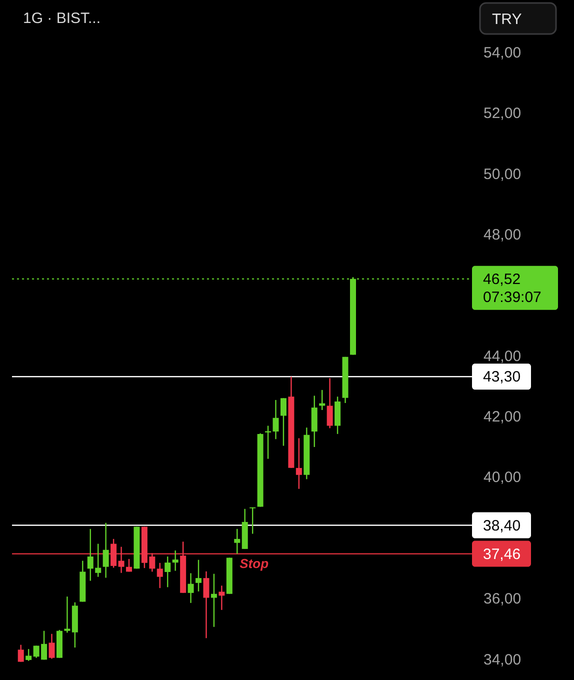 This screenshot has height=680, width=574. I want to click on y-tick-label: 42,00, so click(503, 417).